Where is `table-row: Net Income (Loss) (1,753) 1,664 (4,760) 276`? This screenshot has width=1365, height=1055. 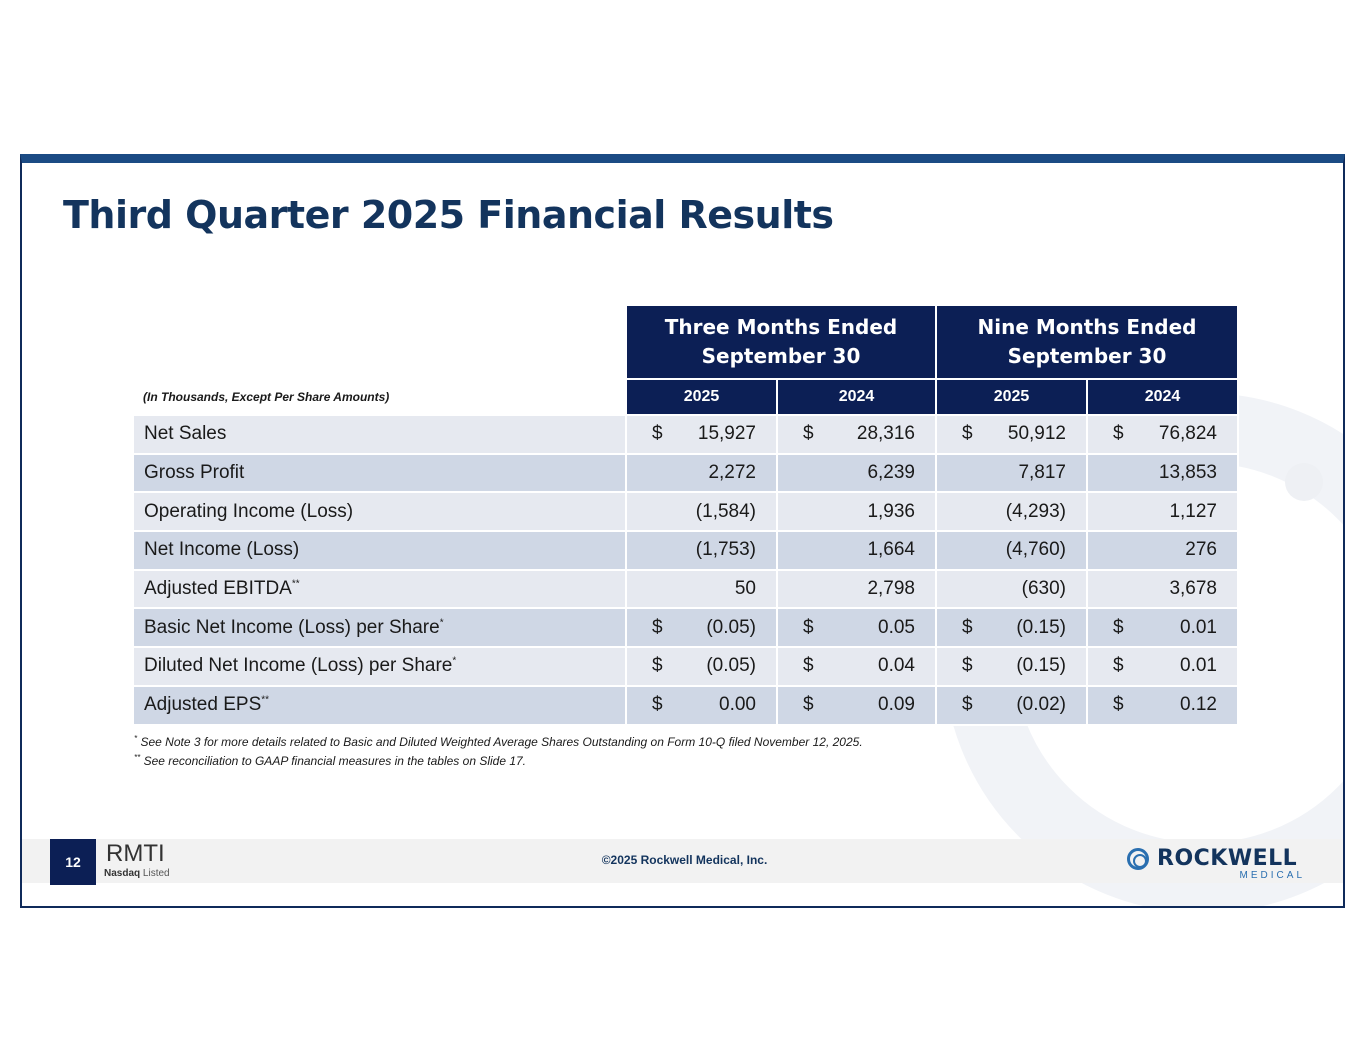 table-row: Net Income (Loss) (1,753) 1,664 (4,760) 276 is located at coordinates (685, 550).